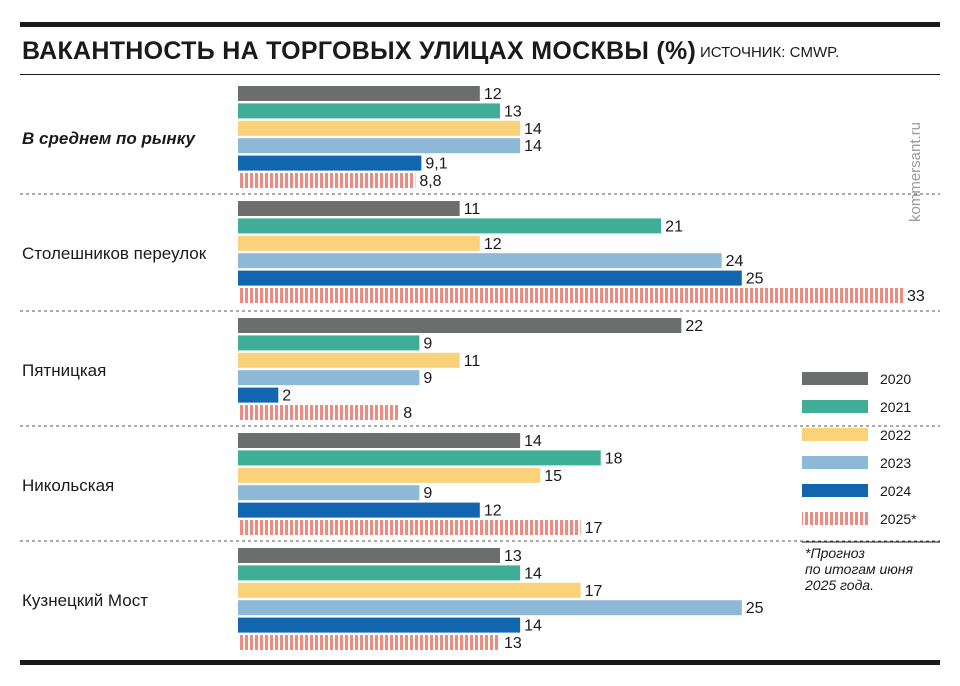 Image resolution: width=960 pixels, height=686 pixels. What do you see at coordinates (895, 491) in the screenshot?
I see `legend-label: 2024` at bounding box center [895, 491].